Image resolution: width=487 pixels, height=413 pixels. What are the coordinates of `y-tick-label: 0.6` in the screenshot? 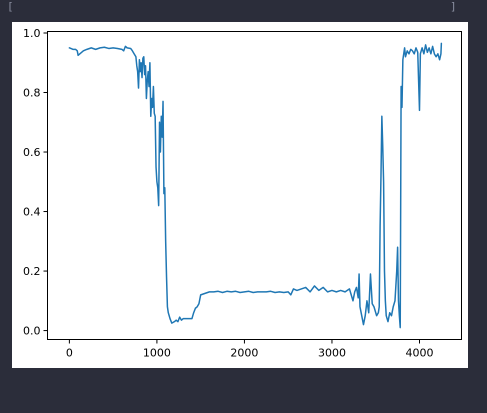 It's located at (32, 152).